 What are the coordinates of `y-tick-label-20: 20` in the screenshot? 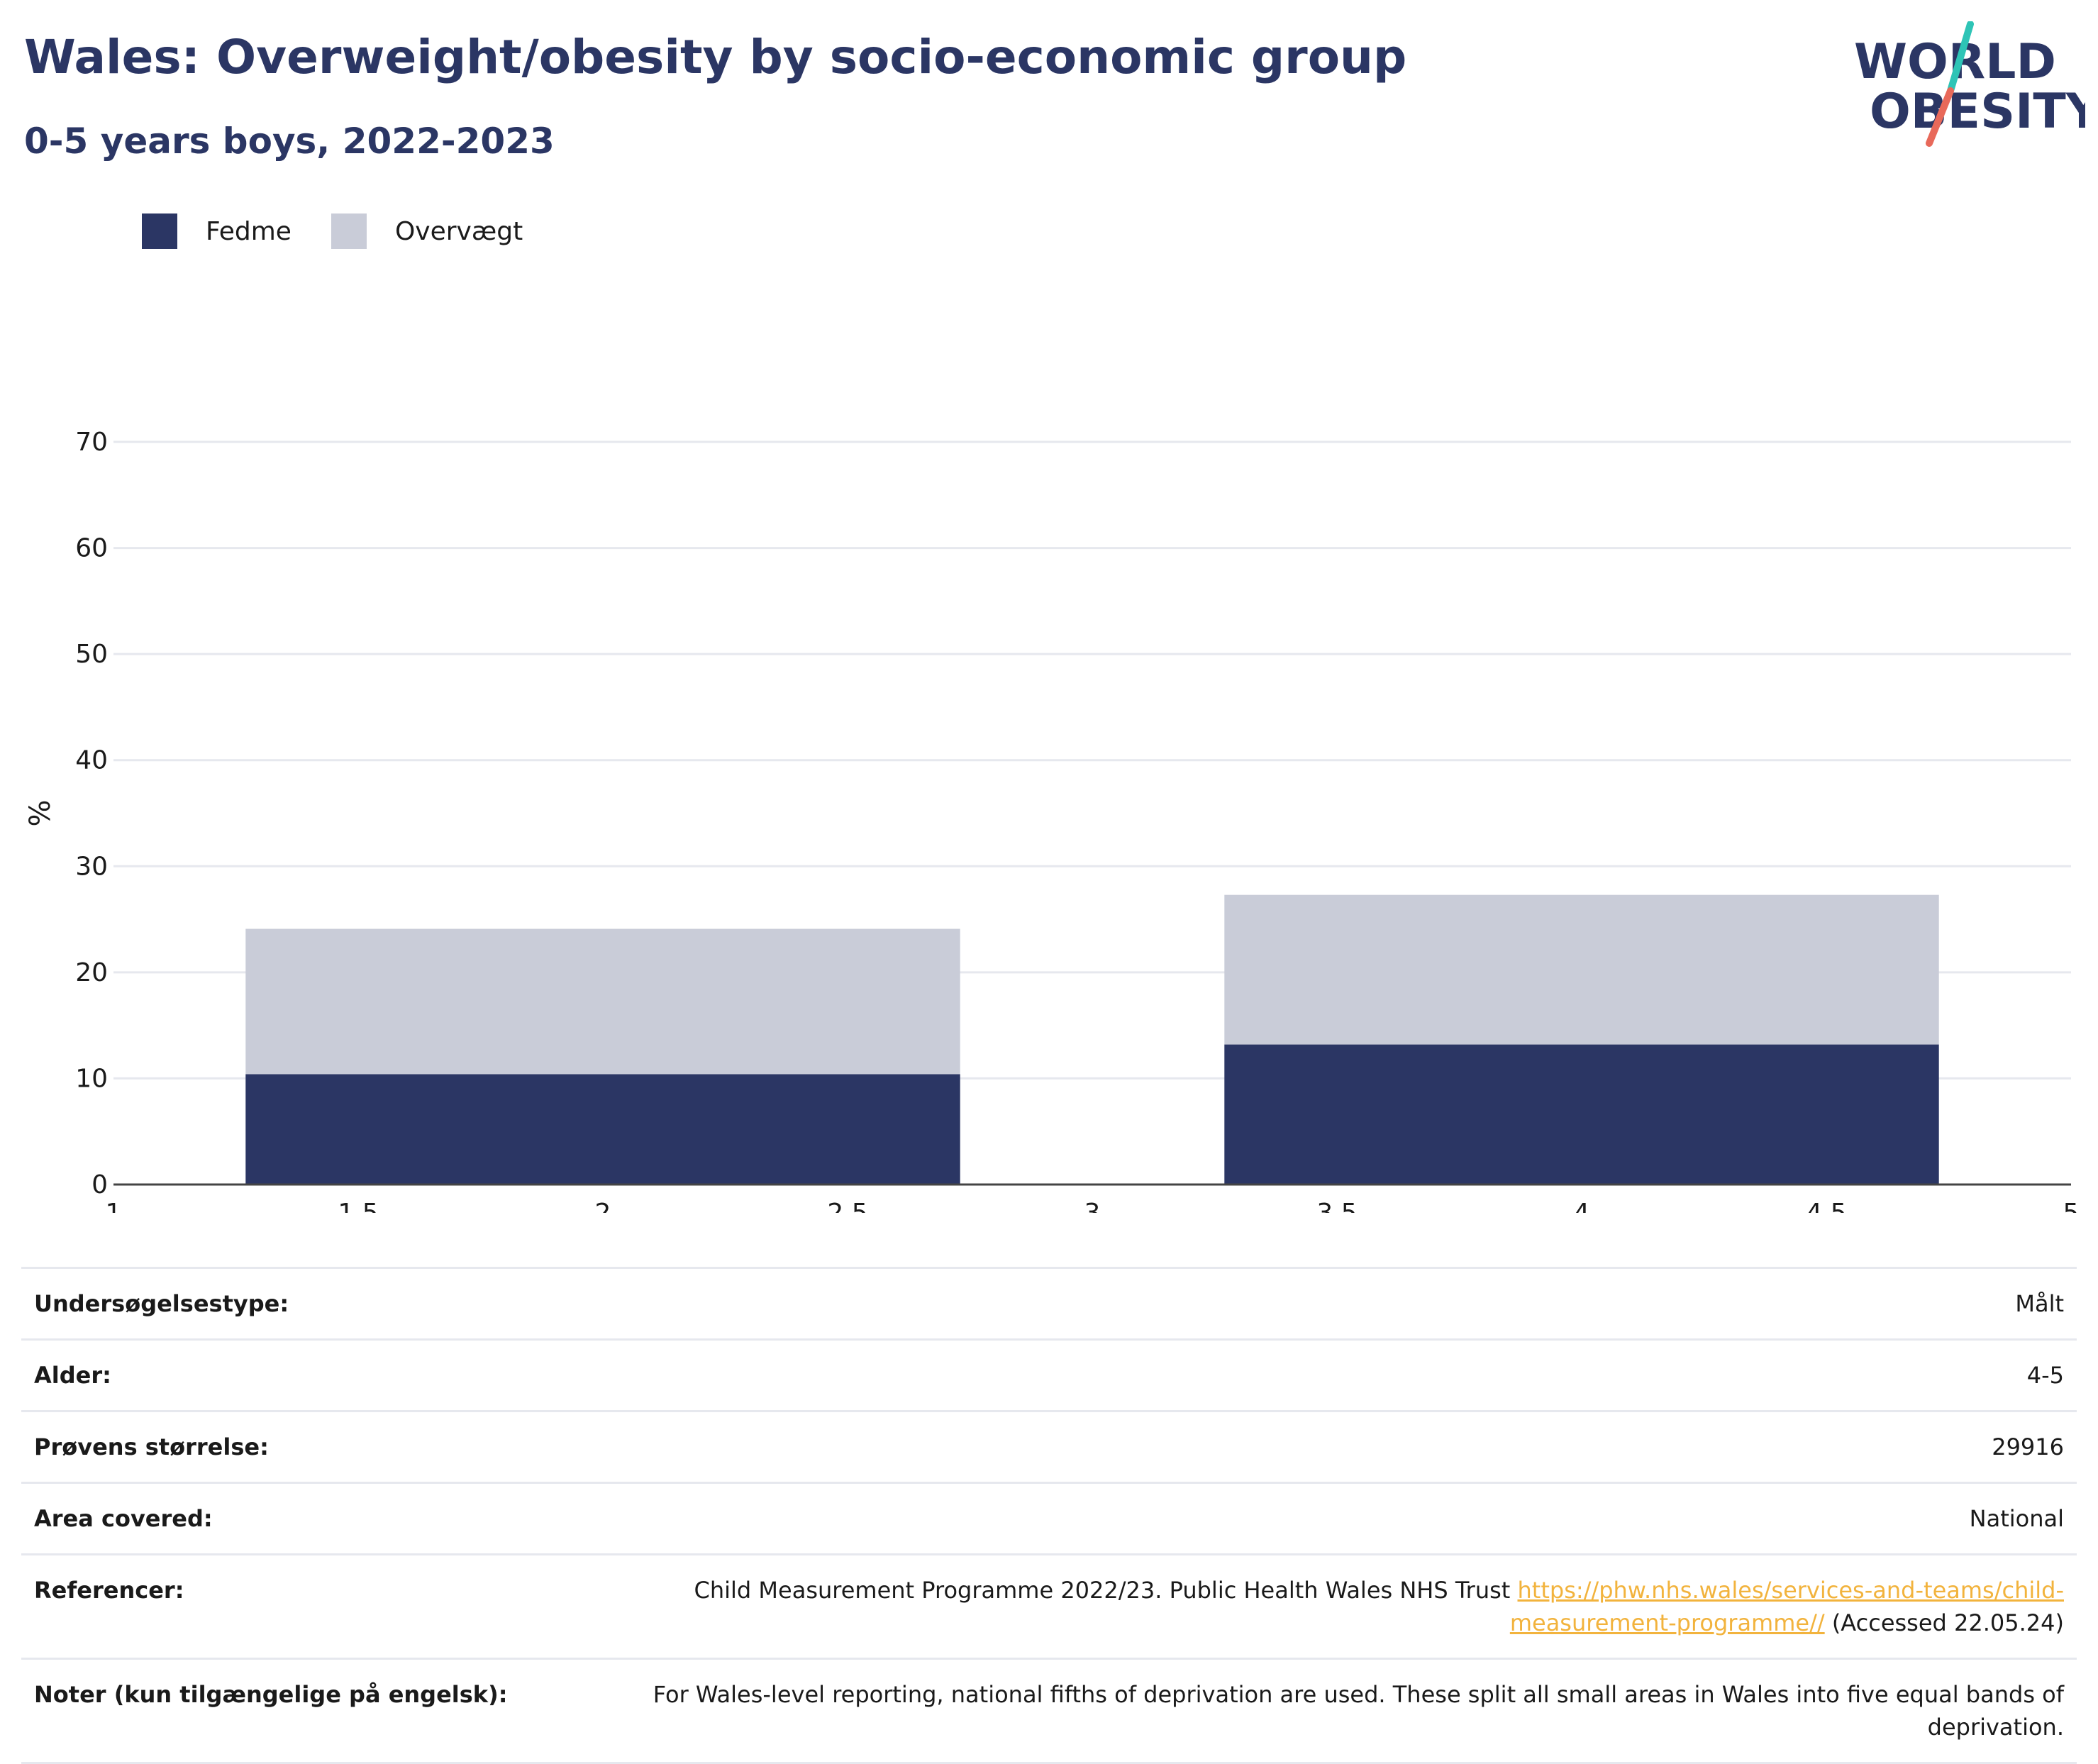 It's located at (91, 973).